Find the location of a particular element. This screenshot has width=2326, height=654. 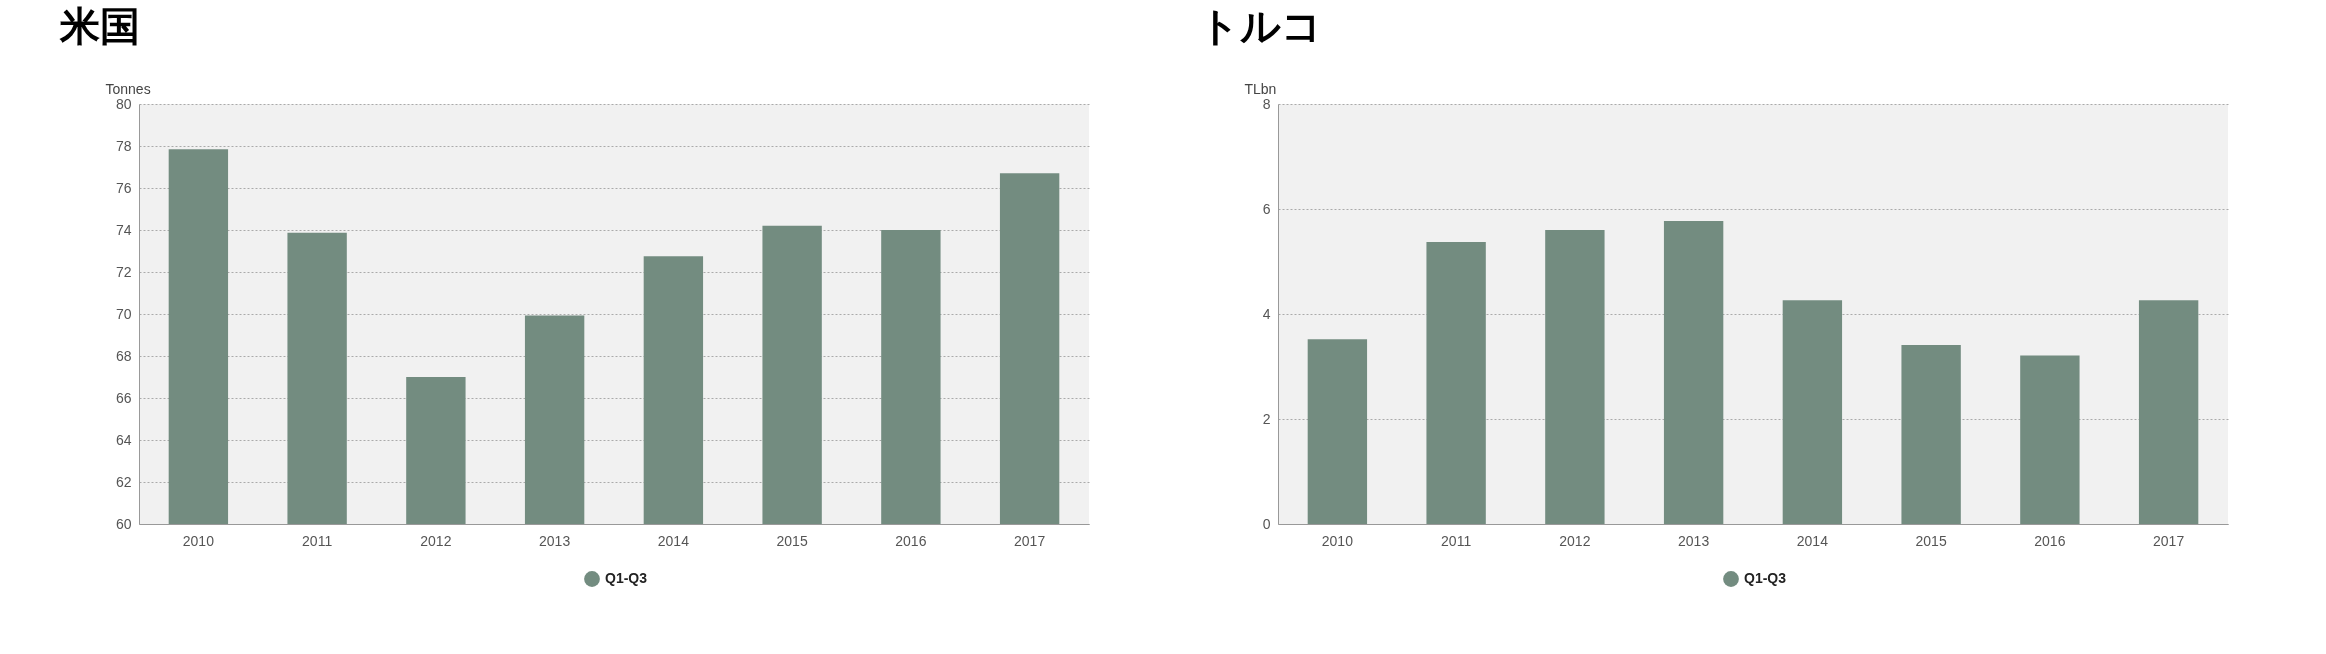

y-tick-label: 78 is located at coordinates (123, 145).